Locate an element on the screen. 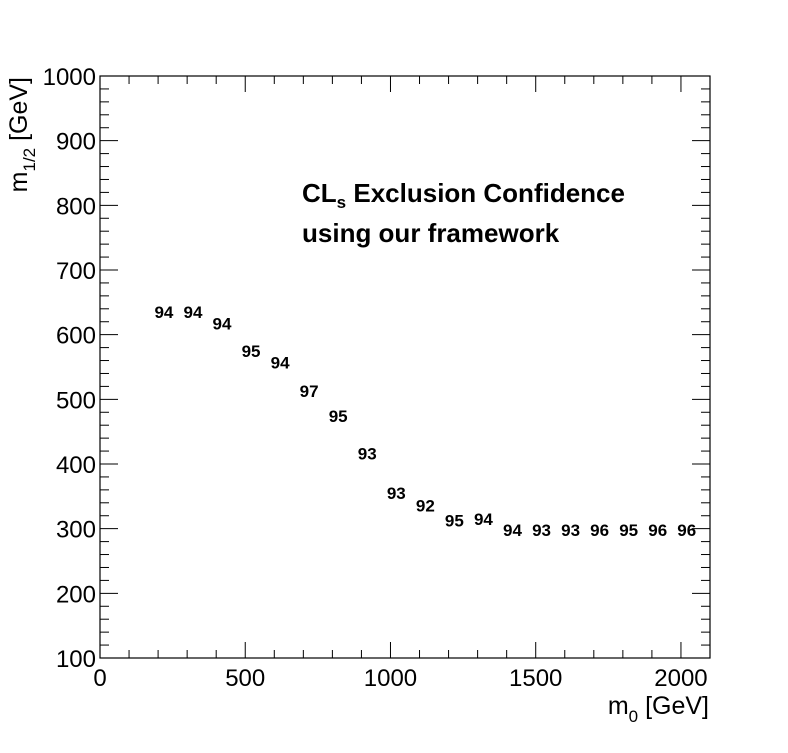 This screenshot has height=753, width=788. x-tick-label: 1500 is located at coordinates (535, 678).